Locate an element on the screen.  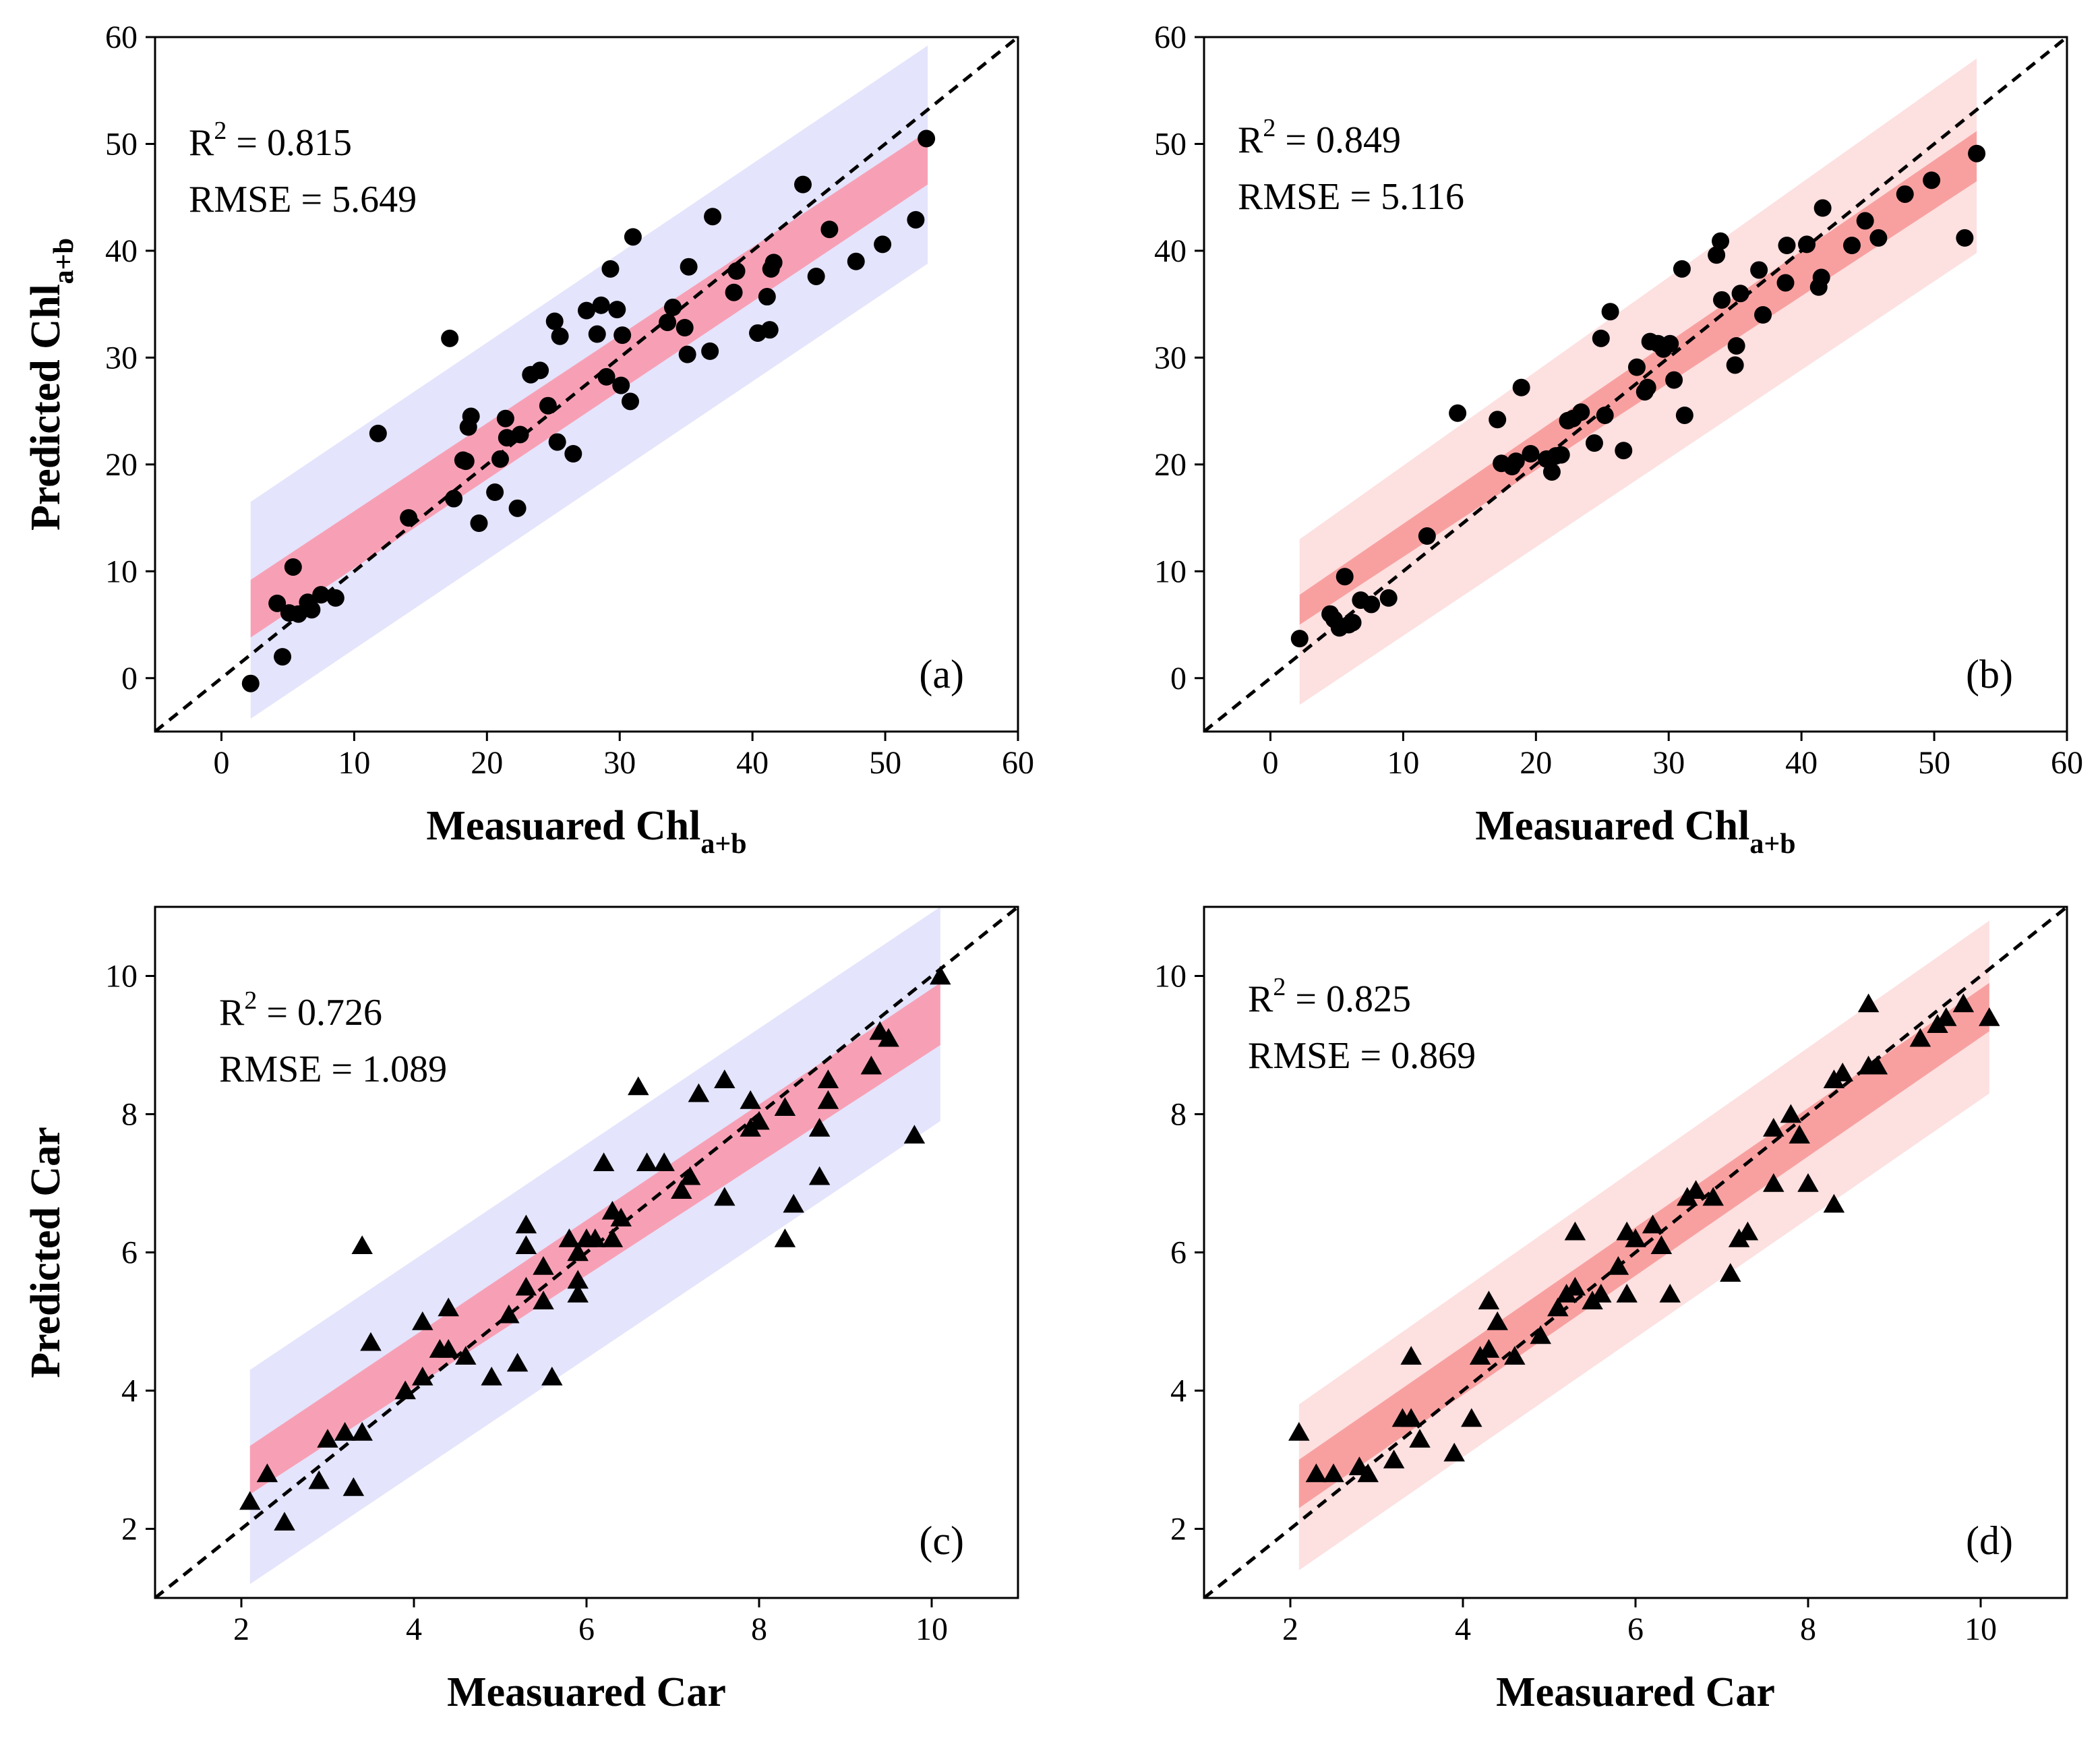
y-tick-label: 30 is located at coordinates (121, 358).